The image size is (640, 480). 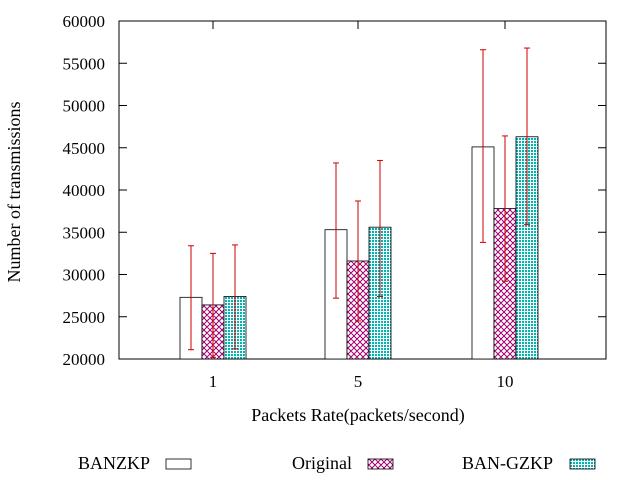 What do you see at coordinates (84, 148) in the screenshot?
I see `y-tick-label: 45000` at bounding box center [84, 148].